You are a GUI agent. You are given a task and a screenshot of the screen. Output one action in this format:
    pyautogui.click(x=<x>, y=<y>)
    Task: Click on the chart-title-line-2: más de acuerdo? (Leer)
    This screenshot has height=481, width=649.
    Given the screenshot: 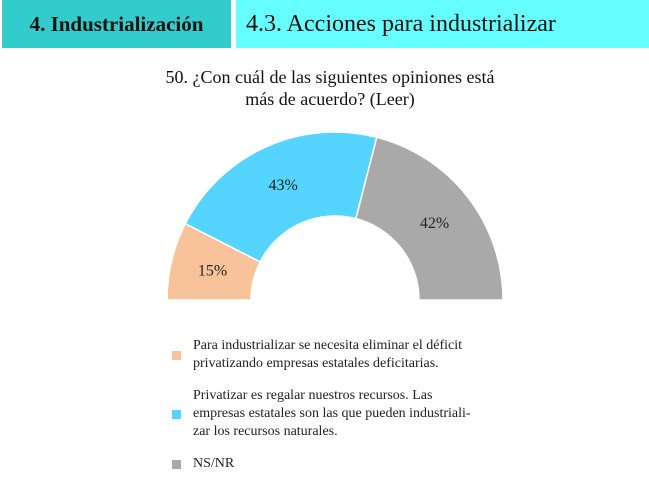 What is the action you would take?
    pyautogui.click(x=330, y=99)
    